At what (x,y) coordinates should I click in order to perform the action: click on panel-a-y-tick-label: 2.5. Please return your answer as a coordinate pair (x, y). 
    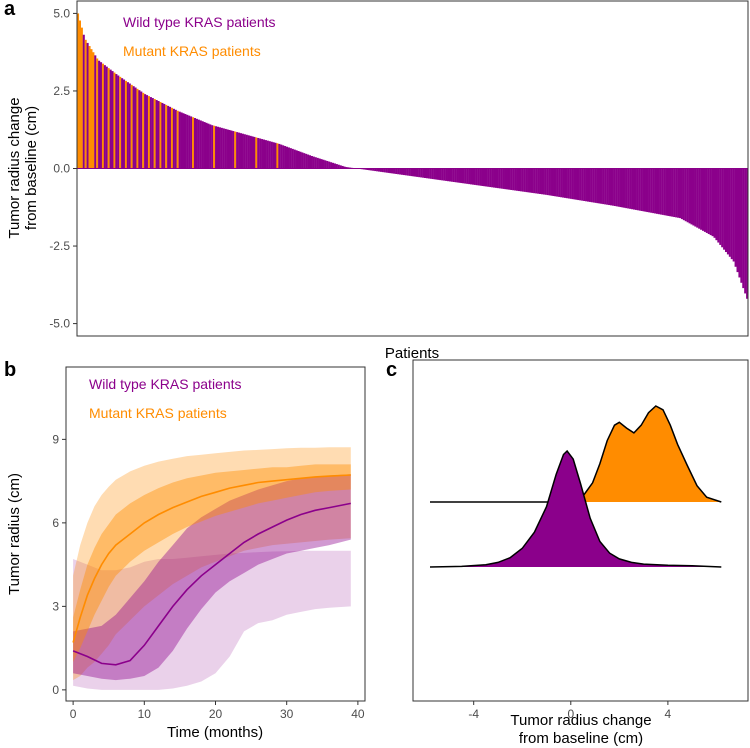
    Looking at the image, I should click on (61, 91).